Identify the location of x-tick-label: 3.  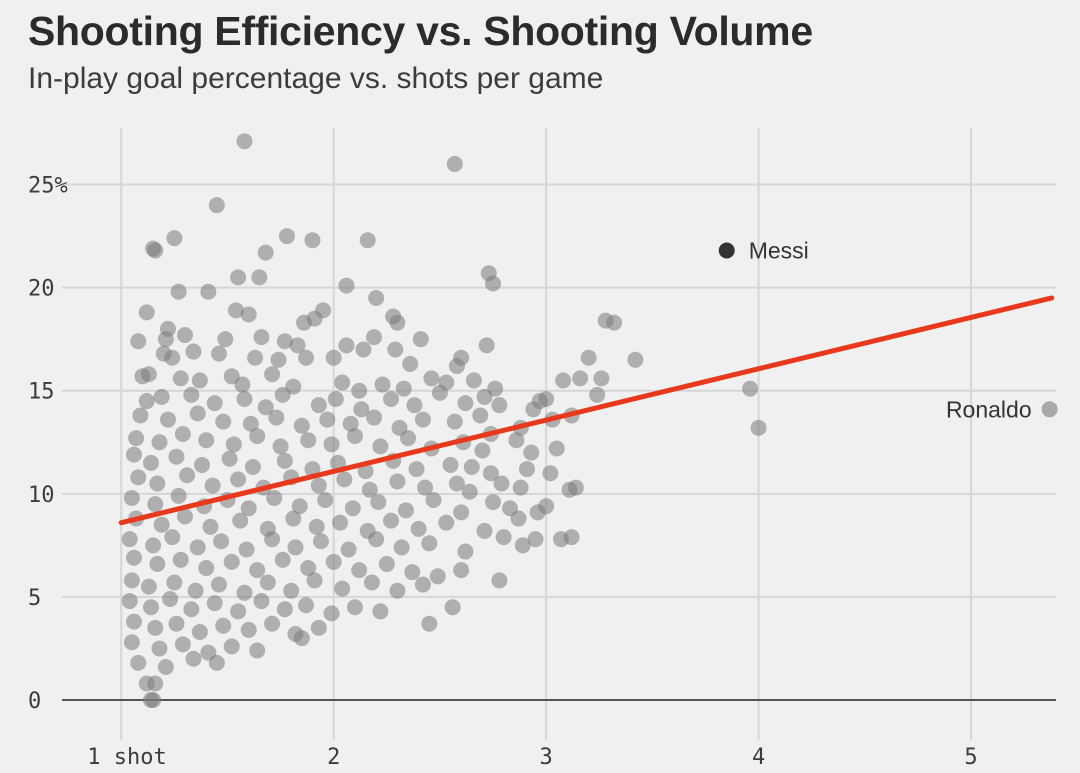
(546, 757).